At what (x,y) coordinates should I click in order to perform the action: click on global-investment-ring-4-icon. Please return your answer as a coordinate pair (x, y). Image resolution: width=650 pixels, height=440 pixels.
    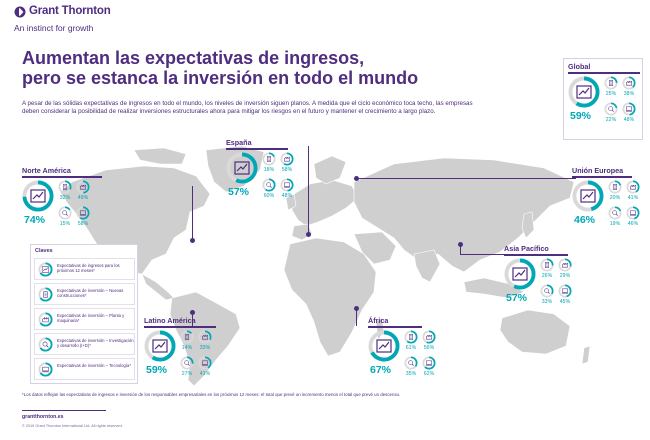
    Looking at the image, I should click on (629, 109).